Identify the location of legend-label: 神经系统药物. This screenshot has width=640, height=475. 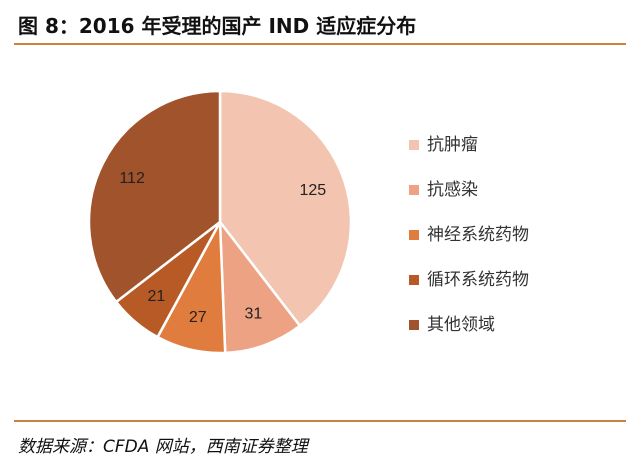
(478, 235).